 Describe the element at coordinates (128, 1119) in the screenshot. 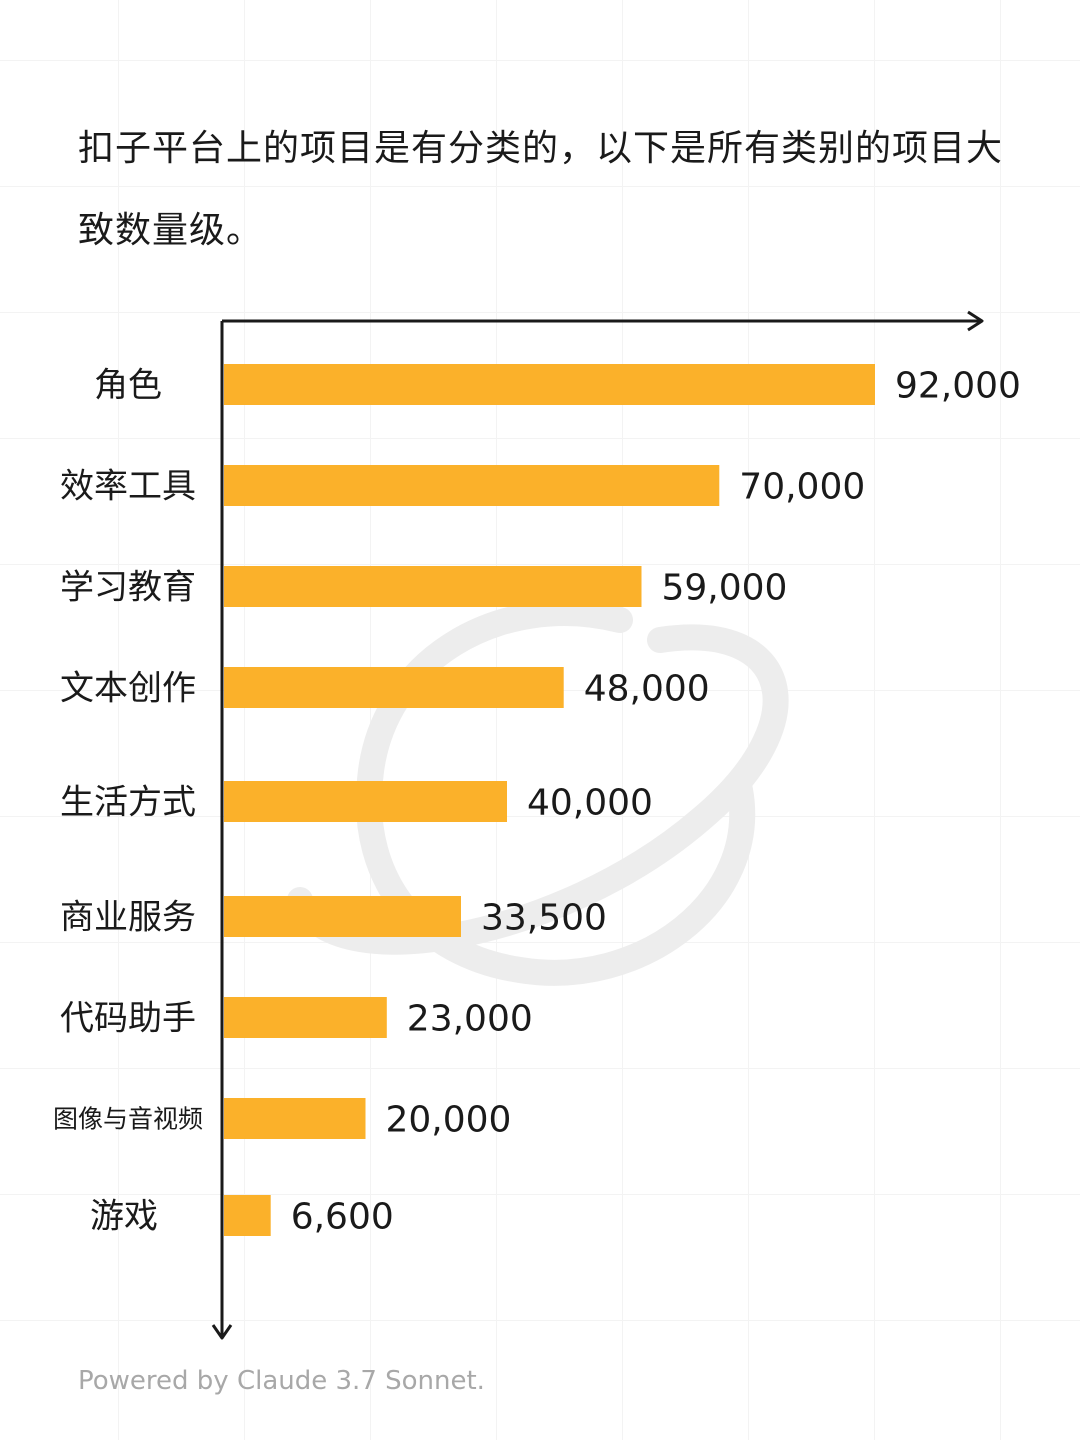

I see `category-label-8: 图像与音视频` at that location.